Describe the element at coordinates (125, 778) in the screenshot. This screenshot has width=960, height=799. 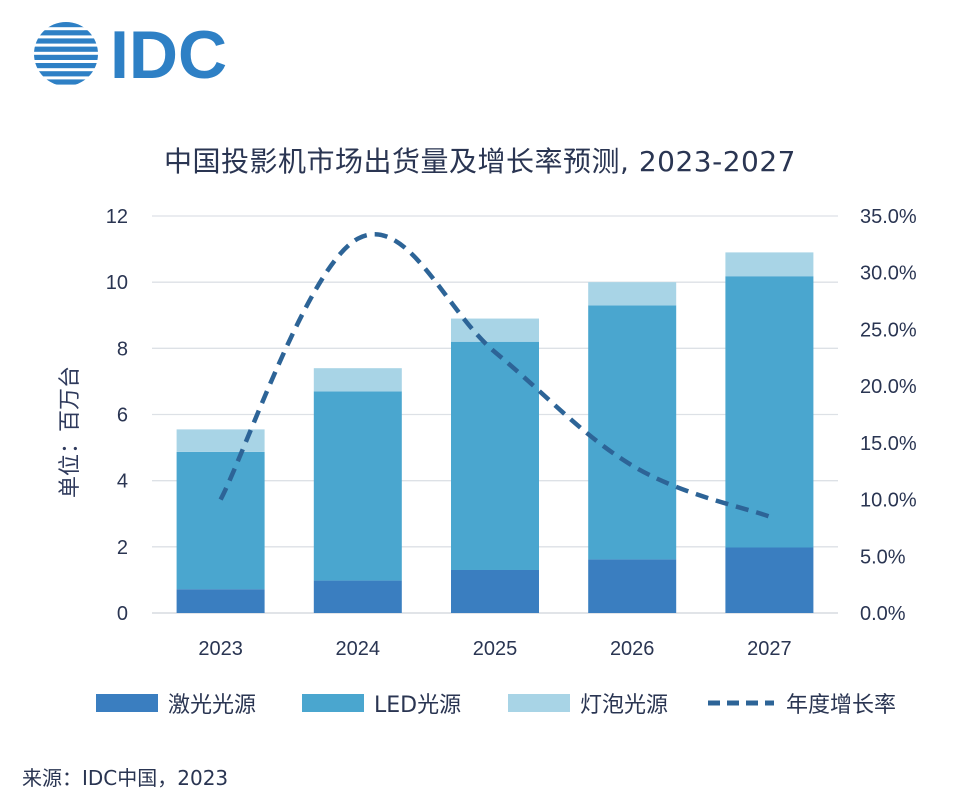
I see `source-note: 来源：IDC中国，2023` at that location.